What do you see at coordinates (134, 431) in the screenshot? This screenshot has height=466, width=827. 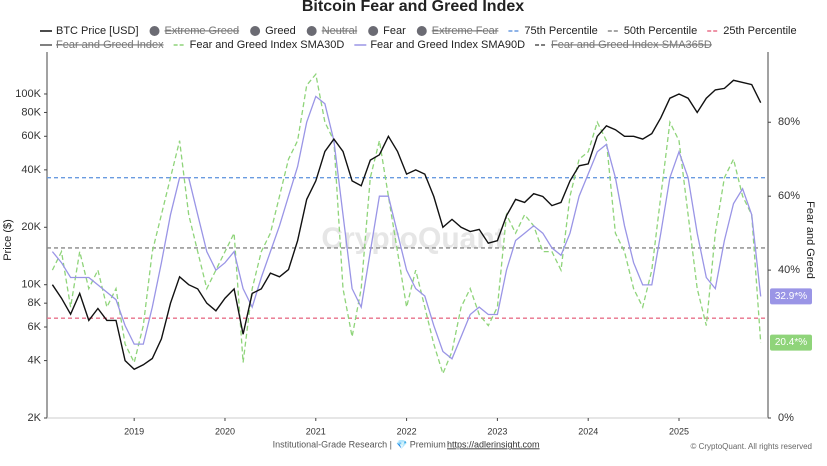 I see `x-tick-label: 2019` at bounding box center [134, 431].